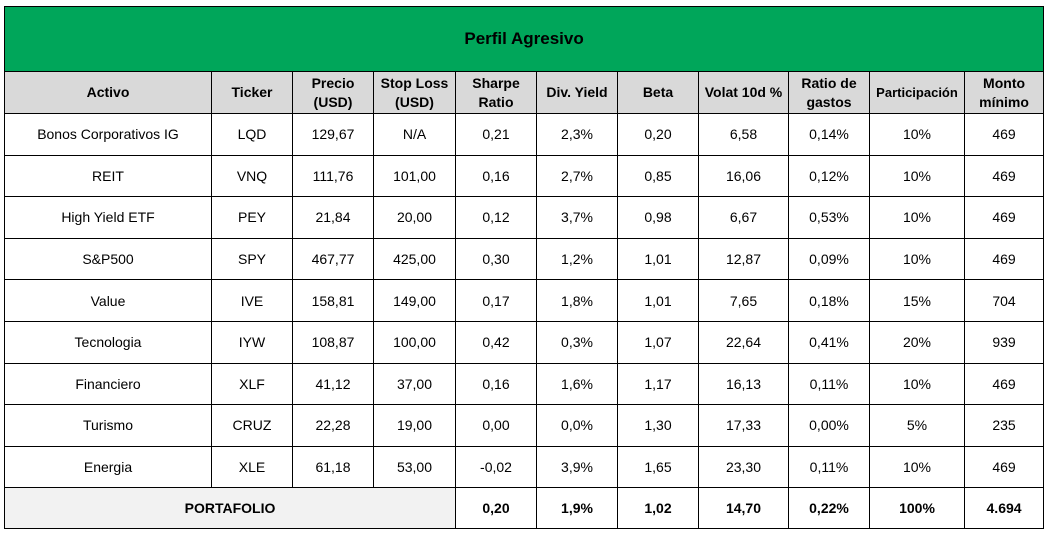 The image size is (1050, 534). Describe the element at coordinates (658, 92) in the screenshot. I see `header-beta: Beta` at that location.